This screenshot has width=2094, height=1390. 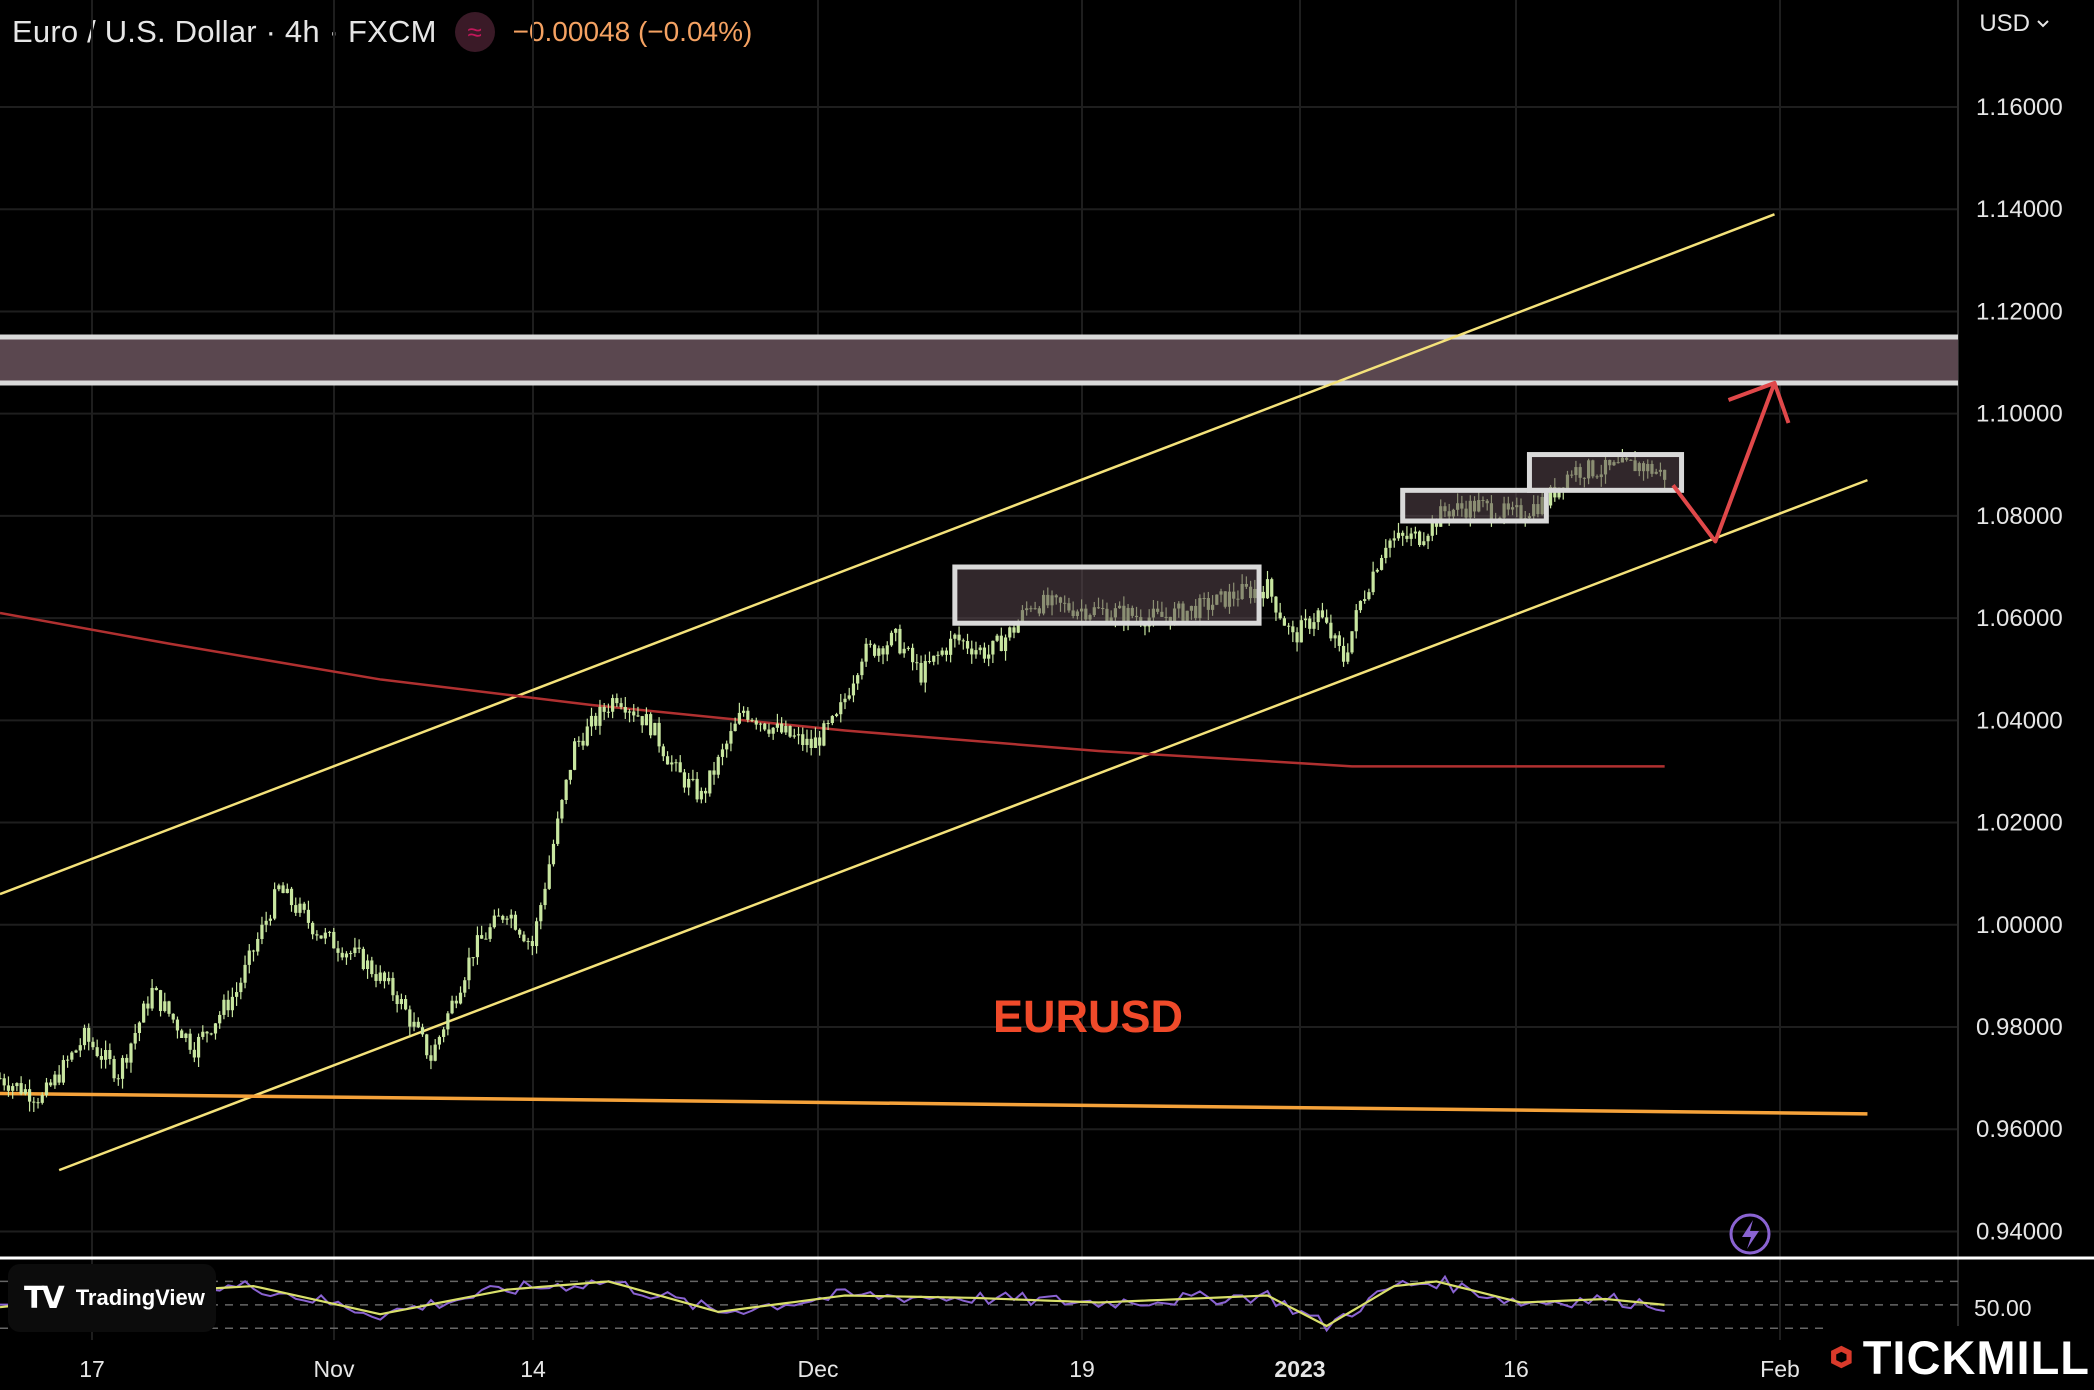 What do you see at coordinates (1750, 1234) in the screenshot?
I see `lightning-icon` at bounding box center [1750, 1234].